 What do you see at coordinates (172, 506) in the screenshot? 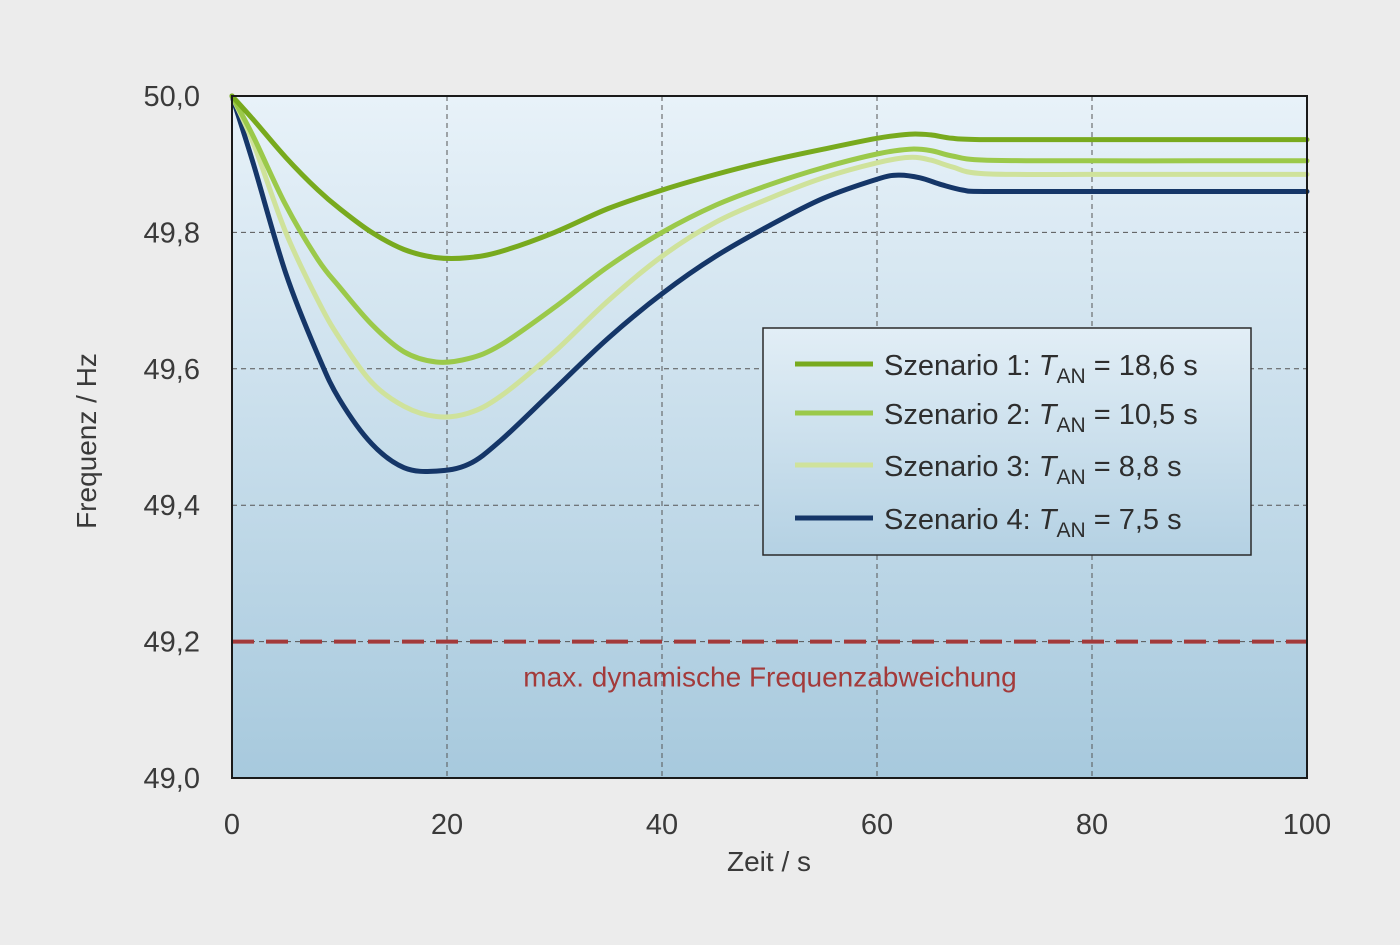
I see `y-tick-label: 49,4` at bounding box center [172, 506].